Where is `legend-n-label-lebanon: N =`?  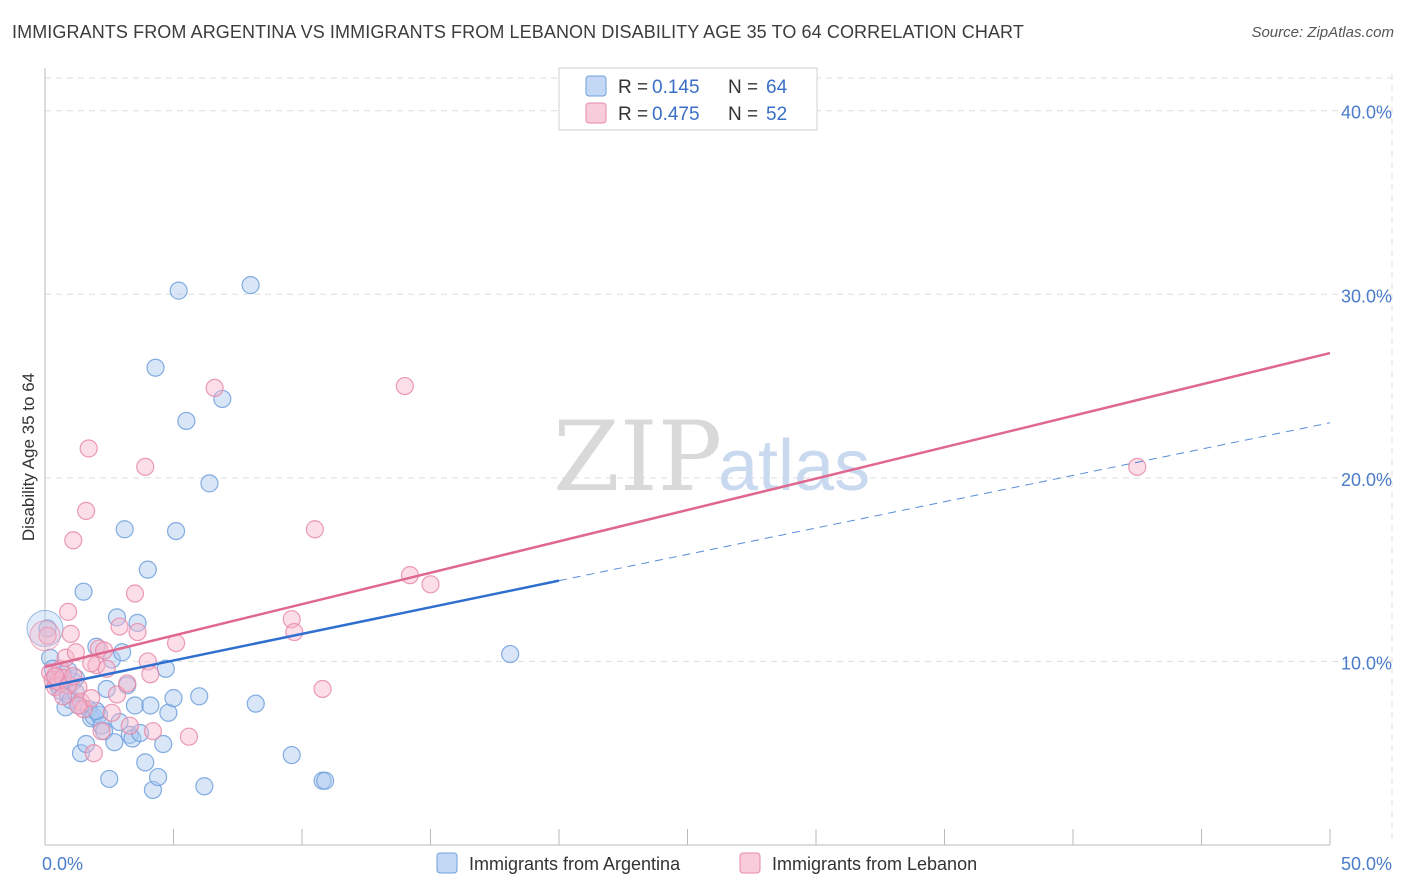
legend-n-label-lebanon: N = is located at coordinates (743, 114).